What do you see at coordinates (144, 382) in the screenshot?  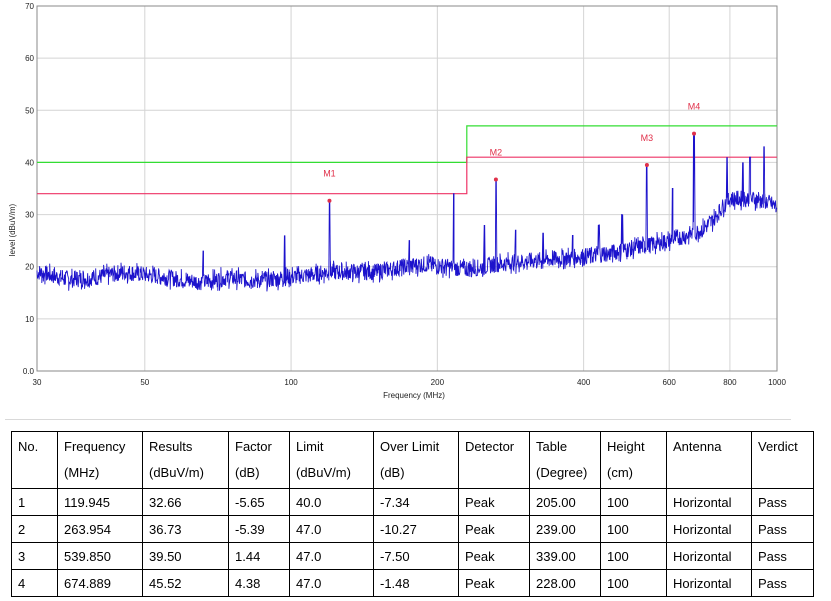 I see `x-tick-label: 50` at bounding box center [144, 382].